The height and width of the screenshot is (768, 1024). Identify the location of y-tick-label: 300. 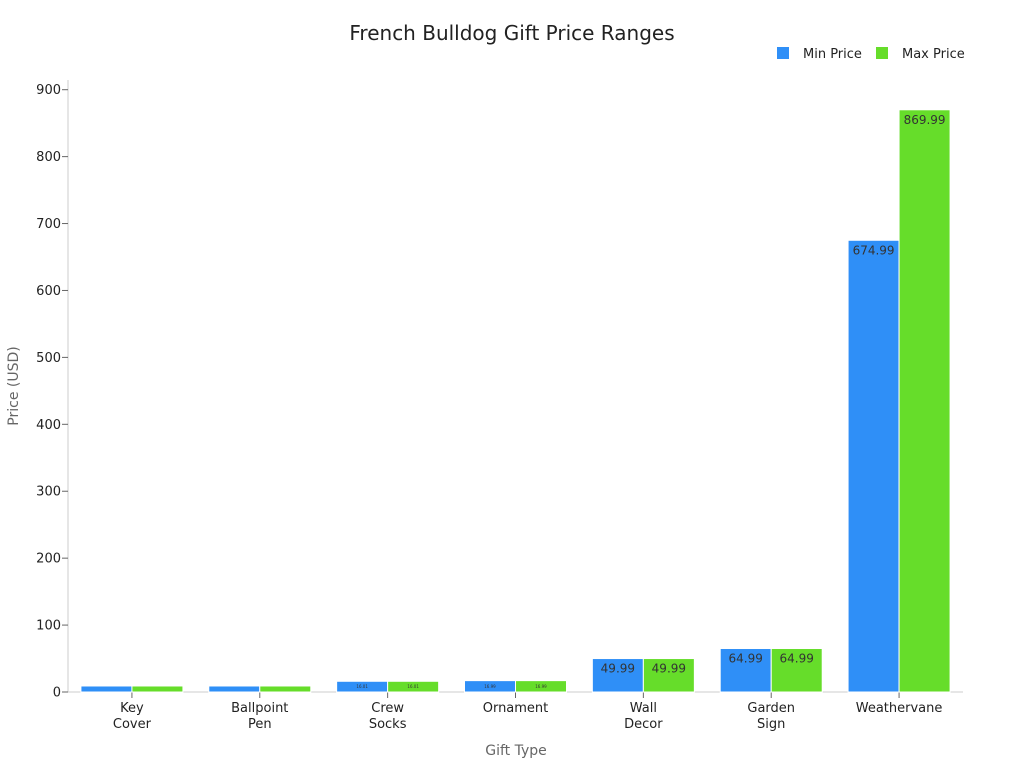
(48, 492).